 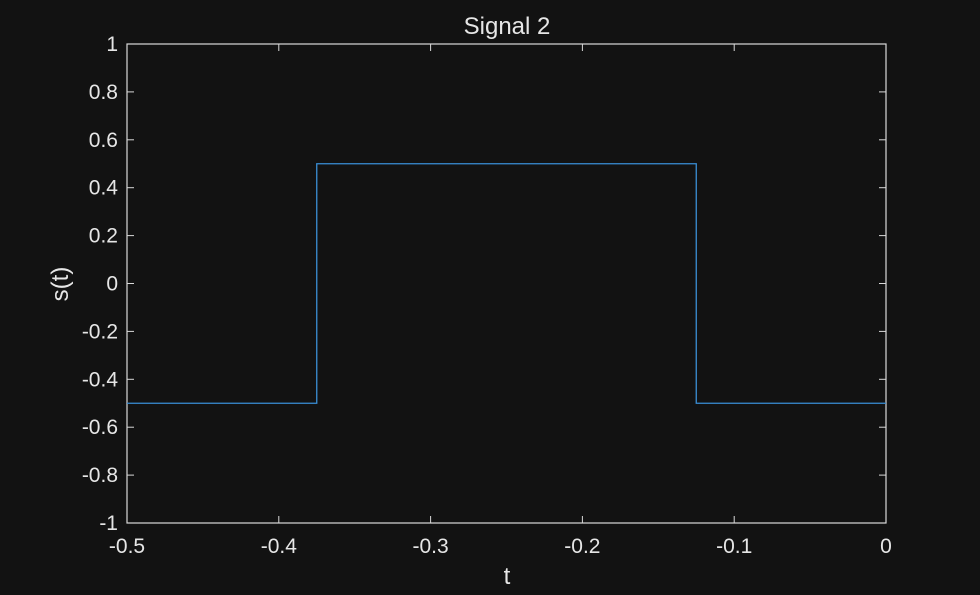 What do you see at coordinates (100, 427) in the screenshot?
I see `y-tick-label: -0.6` at bounding box center [100, 427].